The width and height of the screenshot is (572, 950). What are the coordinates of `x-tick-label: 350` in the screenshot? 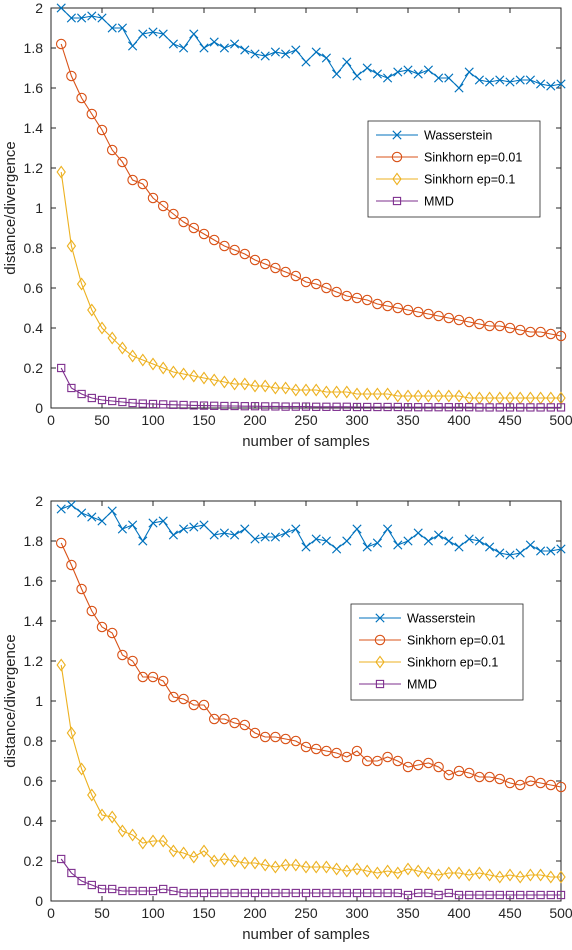 It's located at (408, 420).